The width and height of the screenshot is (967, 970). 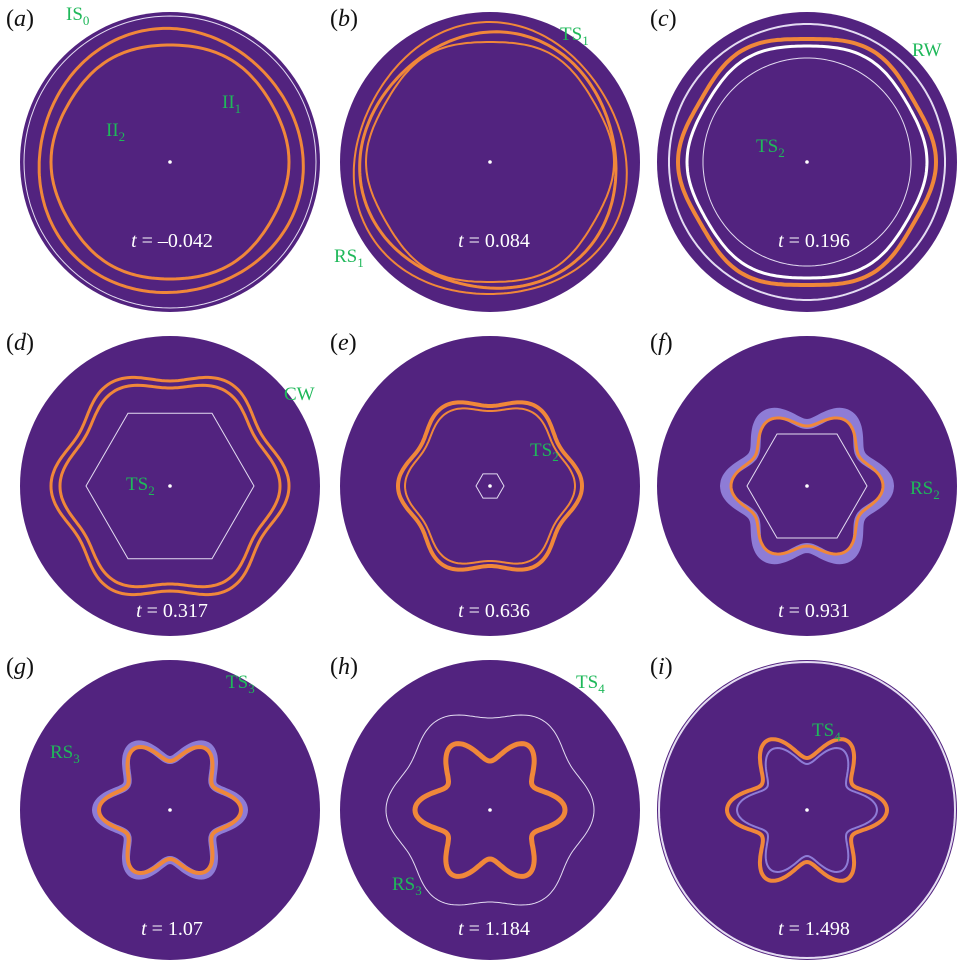 I want to click on panel-c, so click(x=807, y=162).